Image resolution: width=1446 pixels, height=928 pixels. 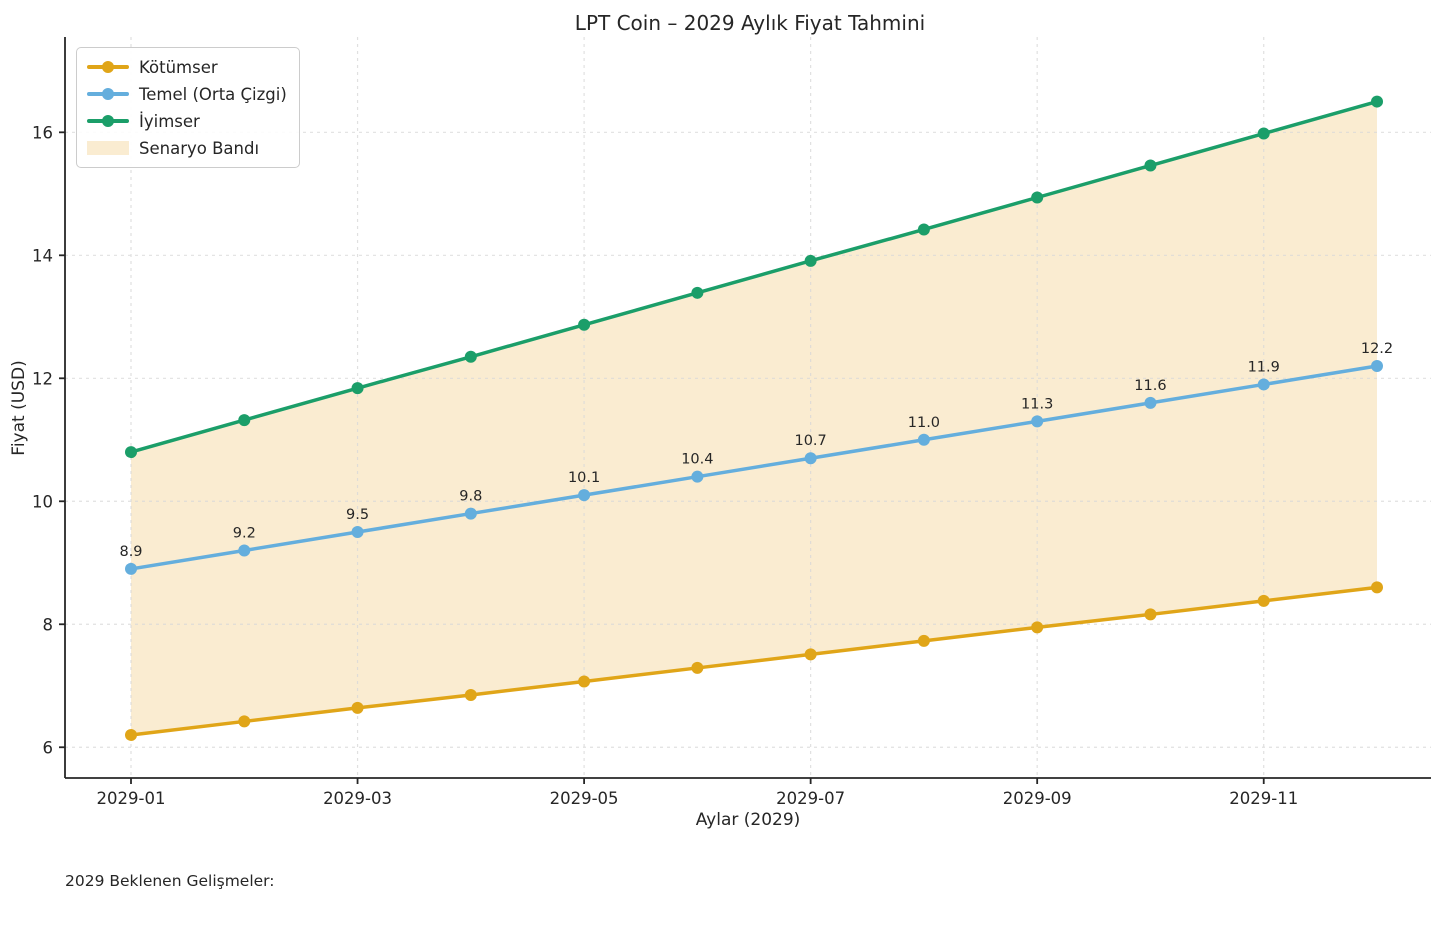 I want to click on svg-text: 10.1, so click(x=584, y=478).